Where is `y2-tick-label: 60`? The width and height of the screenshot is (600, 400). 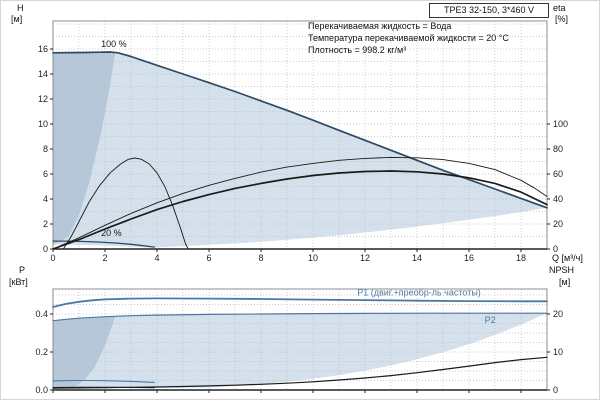 y2-tick-label: 60 is located at coordinates (558, 174).